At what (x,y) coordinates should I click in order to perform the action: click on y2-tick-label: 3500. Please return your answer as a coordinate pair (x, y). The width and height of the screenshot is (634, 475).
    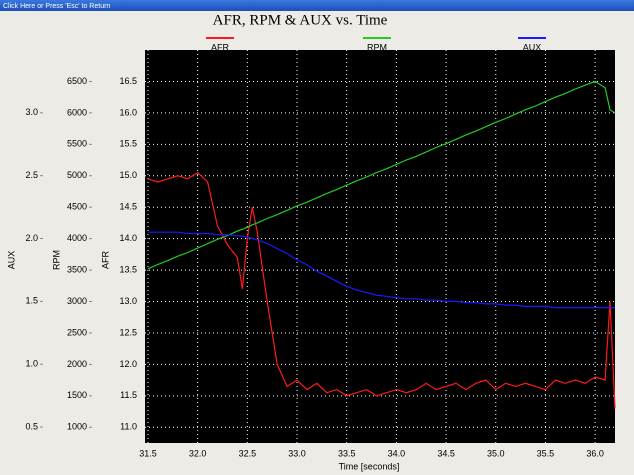
    Looking at the image, I should click on (77, 269).